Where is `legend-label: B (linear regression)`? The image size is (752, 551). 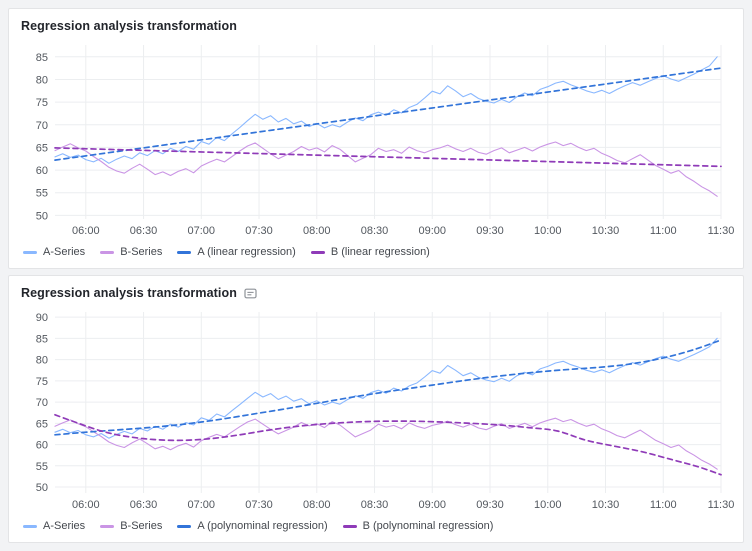 legend-label: B (linear regression) is located at coordinates (380, 252).